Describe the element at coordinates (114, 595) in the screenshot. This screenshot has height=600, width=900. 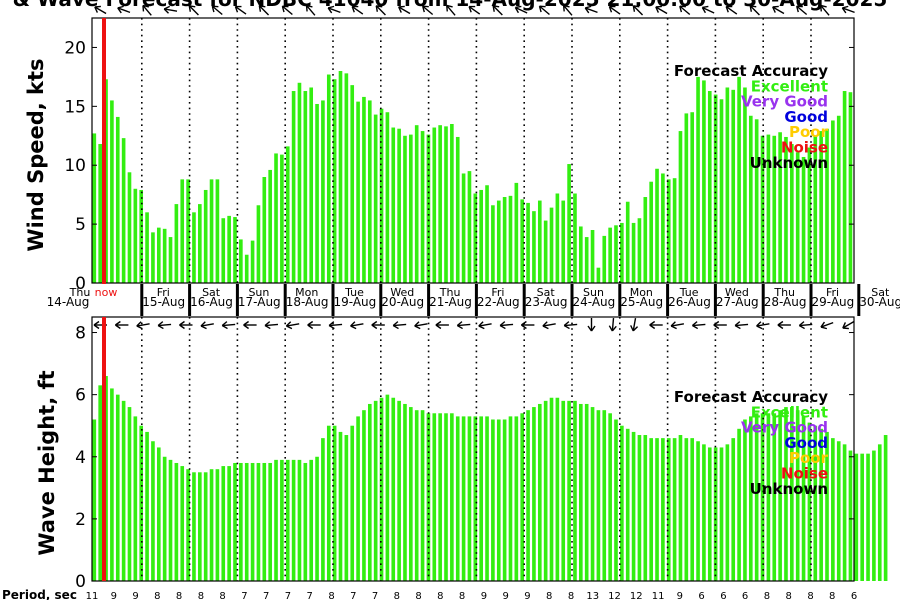
I see `period-value: 9` at that location.